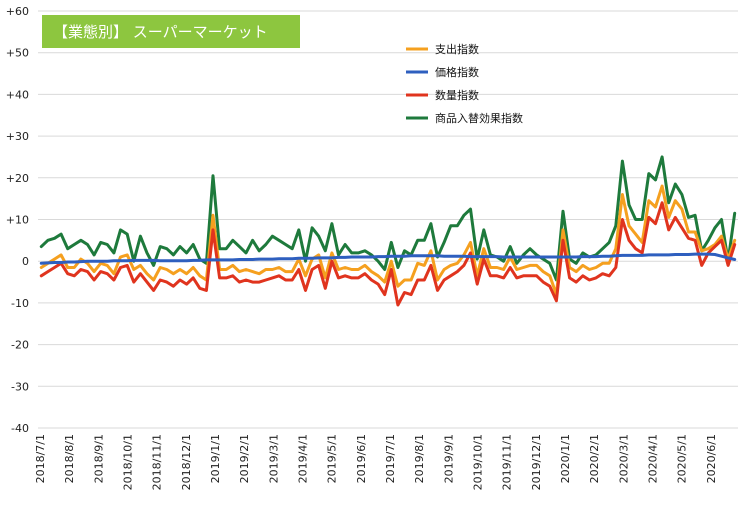 The image size is (743, 509). Describe the element at coordinates (25, 261) in the screenshot. I see `y-tick-label: 0` at that location.